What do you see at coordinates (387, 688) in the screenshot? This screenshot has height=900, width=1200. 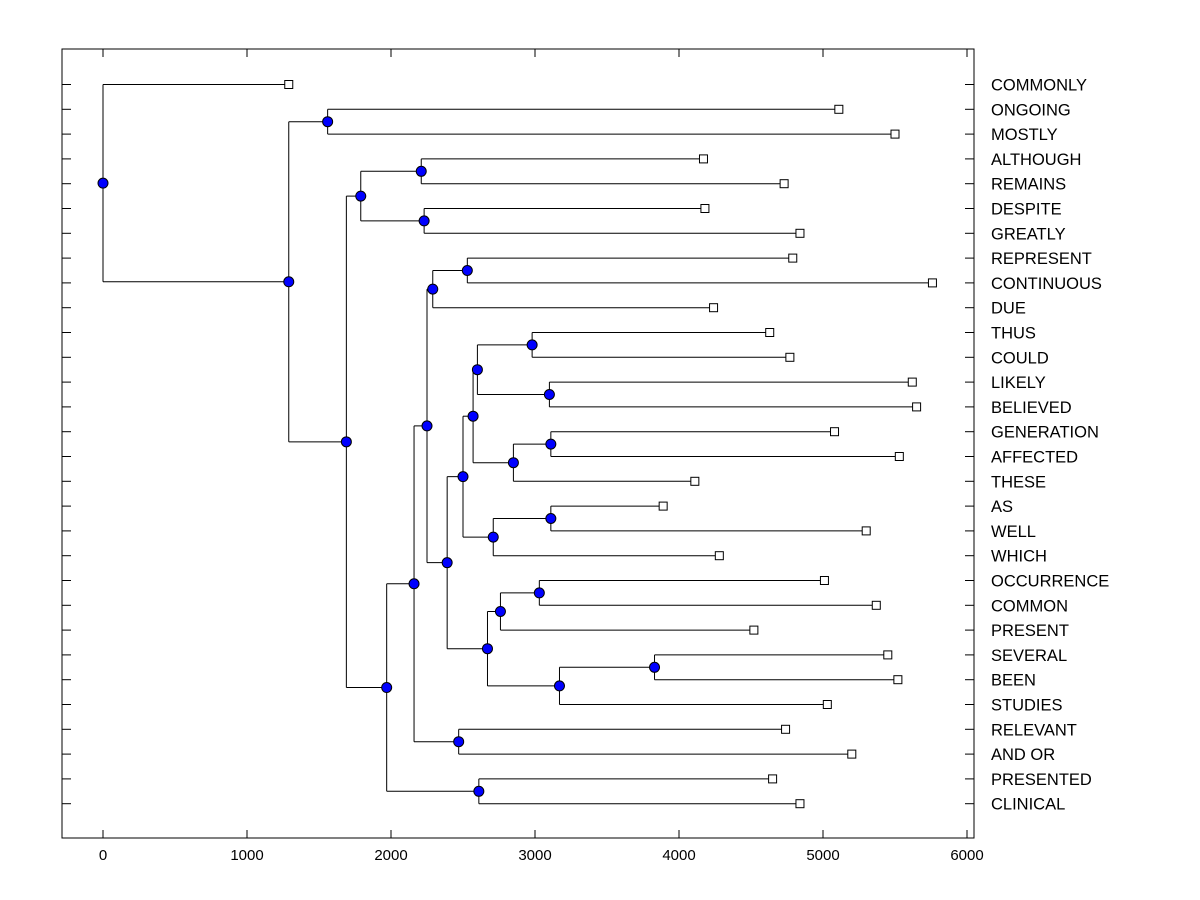 I see `merge-node-N26` at bounding box center [387, 688].